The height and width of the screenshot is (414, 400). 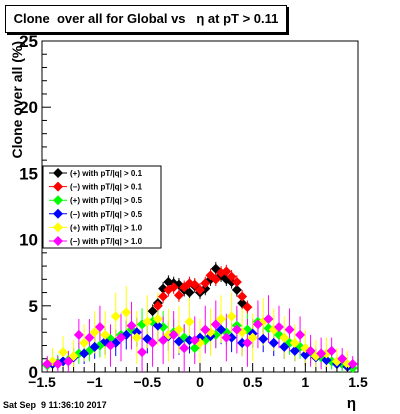 What do you see at coordinates (106, 241) in the screenshot?
I see `legend-label: (−) with pT/|q| > 1.0` at bounding box center [106, 241].